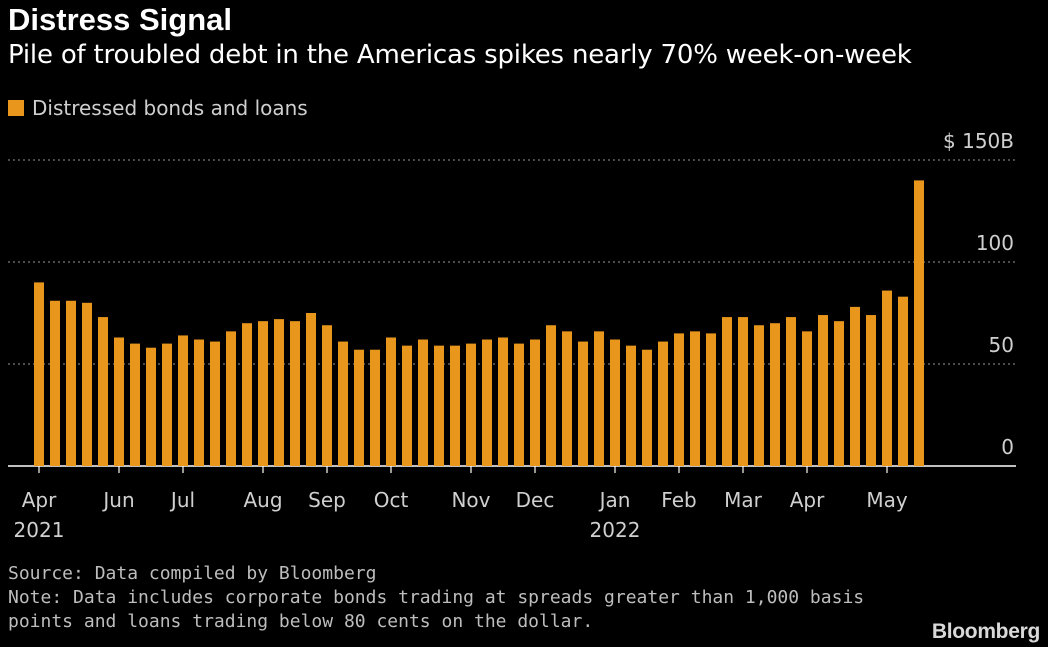 The image size is (1048, 647). What do you see at coordinates (615, 530) in the screenshot?
I see `x-tick-year-label: 2022` at bounding box center [615, 530].